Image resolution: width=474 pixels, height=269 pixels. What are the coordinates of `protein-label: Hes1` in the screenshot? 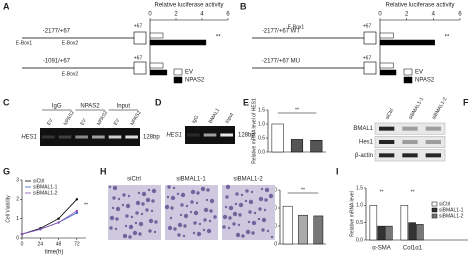 It's located at (366, 143).